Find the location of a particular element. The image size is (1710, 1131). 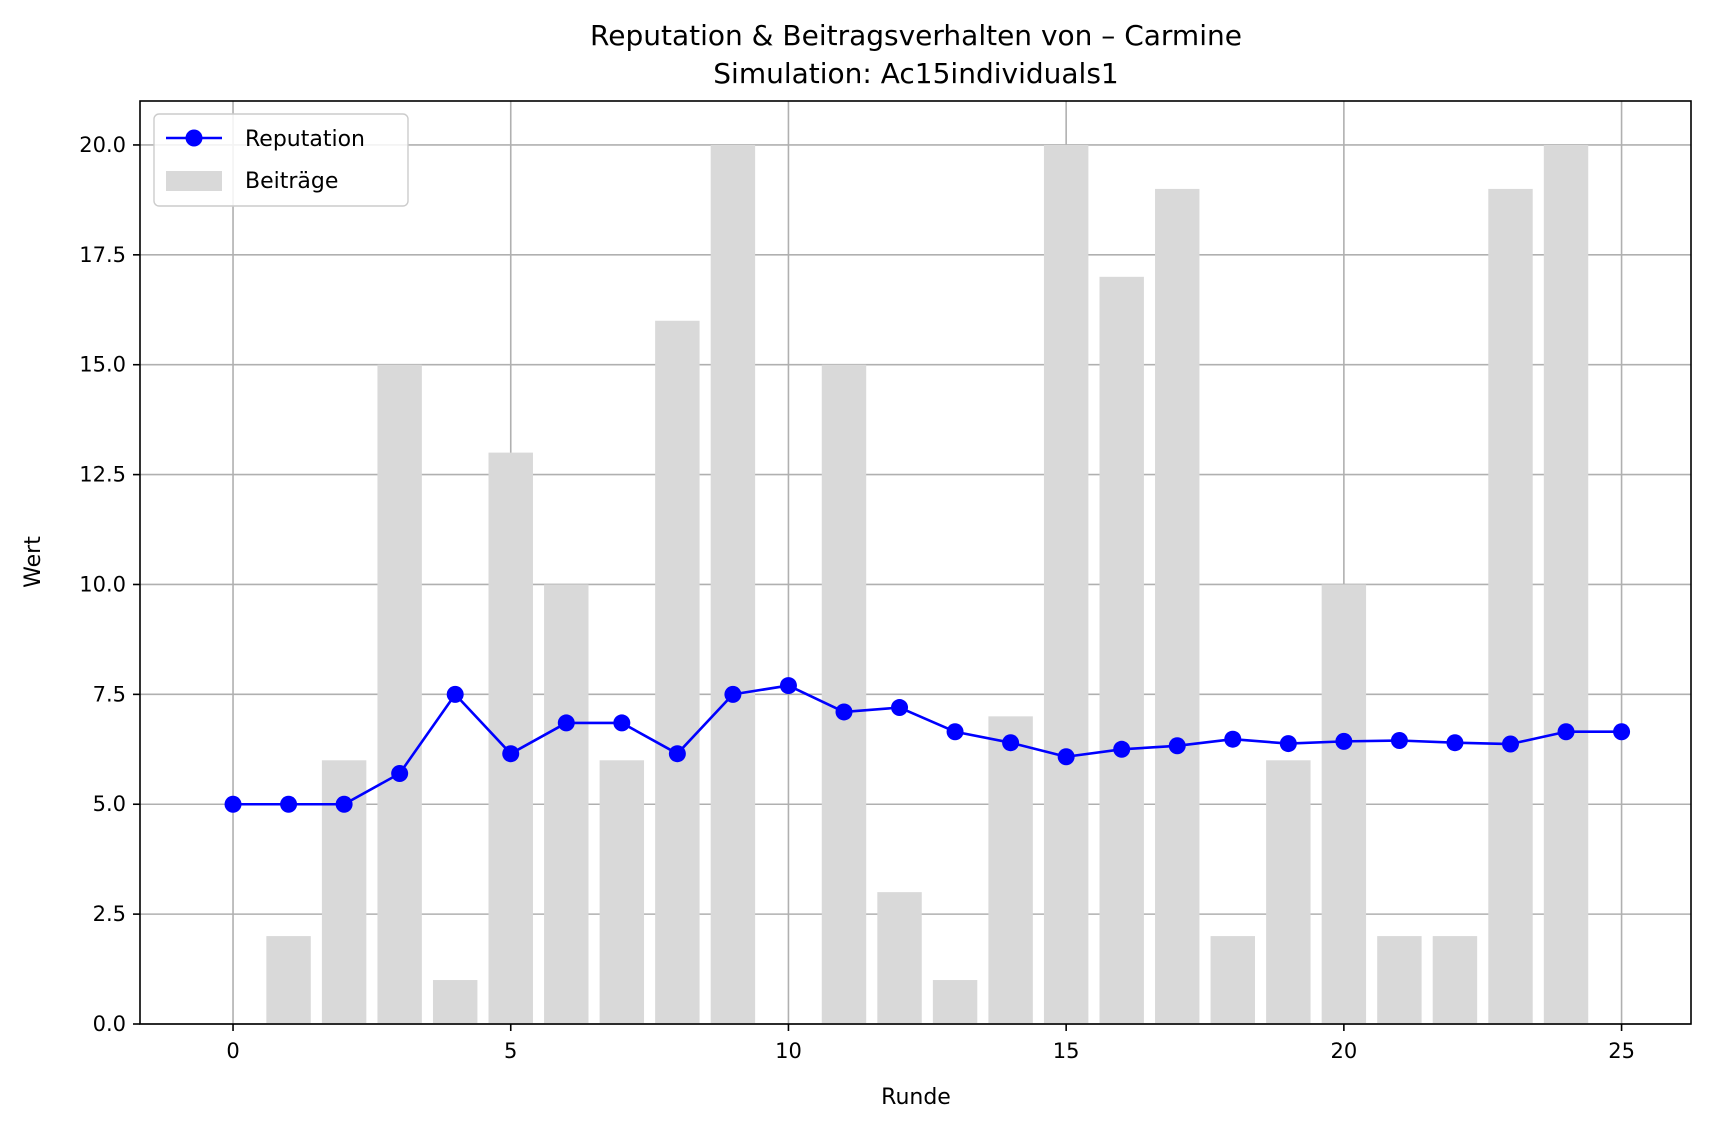

x-tick-label: 15 is located at coordinates (1066, 1051).